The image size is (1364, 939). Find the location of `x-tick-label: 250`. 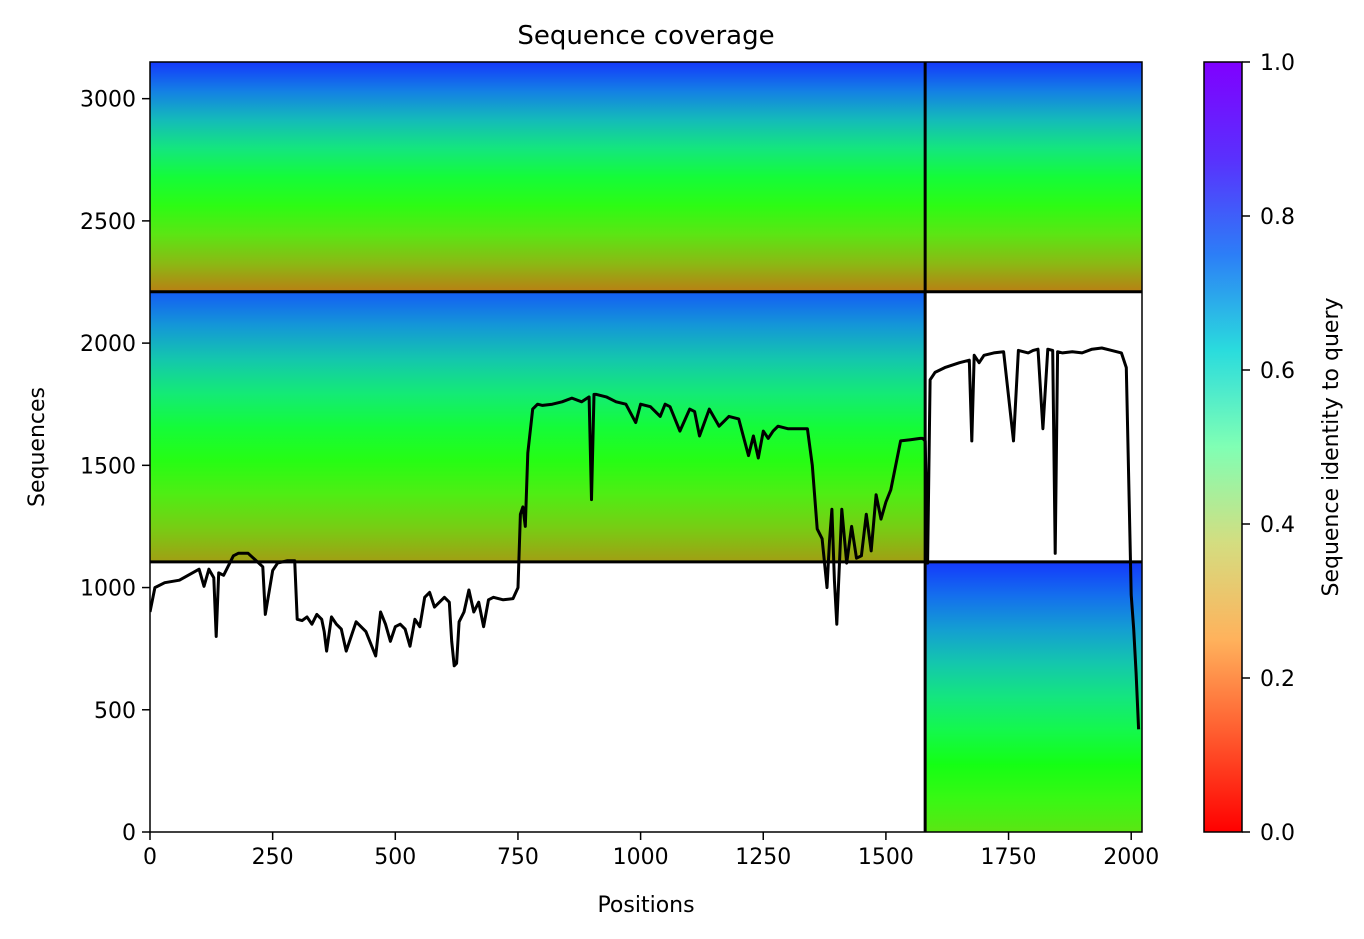

x-tick-label: 250 is located at coordinates (273, 857).